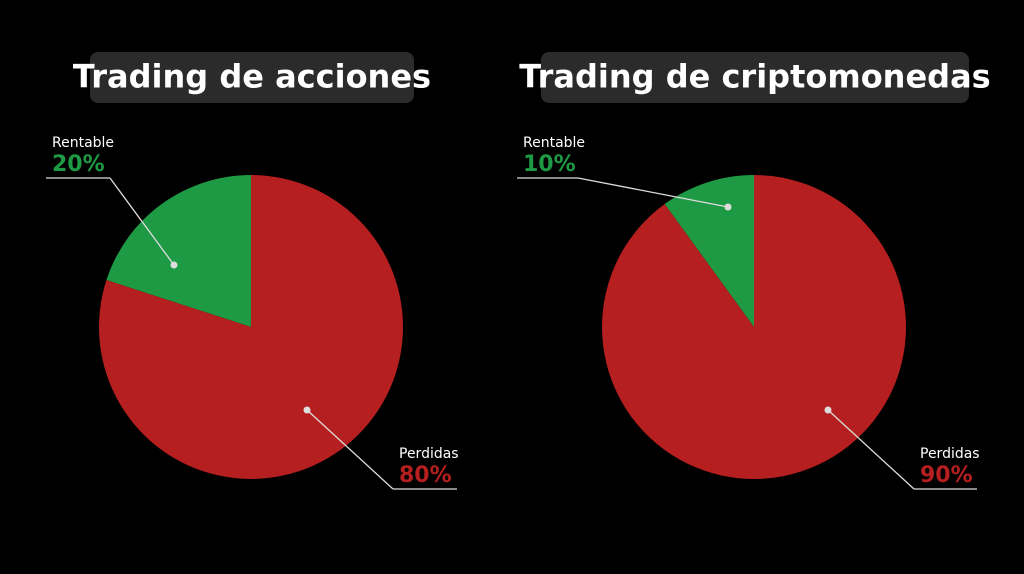  I want to click on chart-title: Trading de criptomonedas, so click(754, 77).